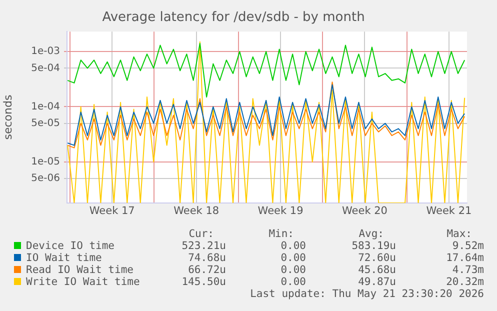 The width and height of the screenshot is (497, 311). What do you see at coordinates (377, 282) in the screenshot?
I see `text: 49.87u` at bounding box center [377, 282].